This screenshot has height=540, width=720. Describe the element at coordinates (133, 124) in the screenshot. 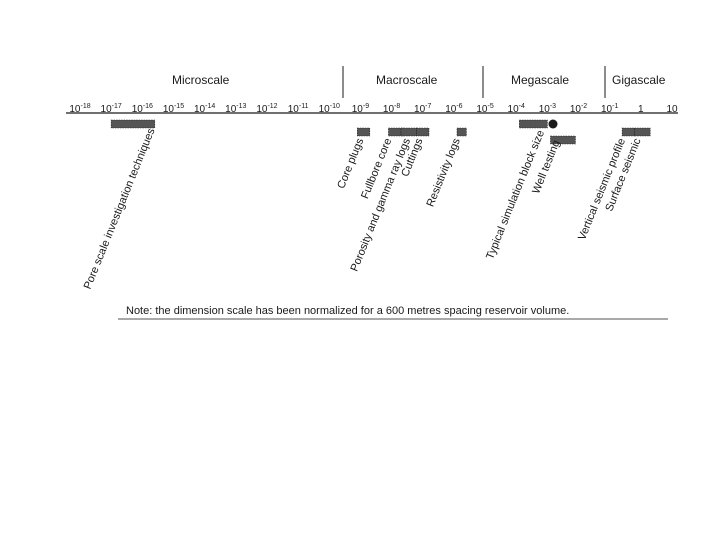

I see `technique-bar-pore` at that location.